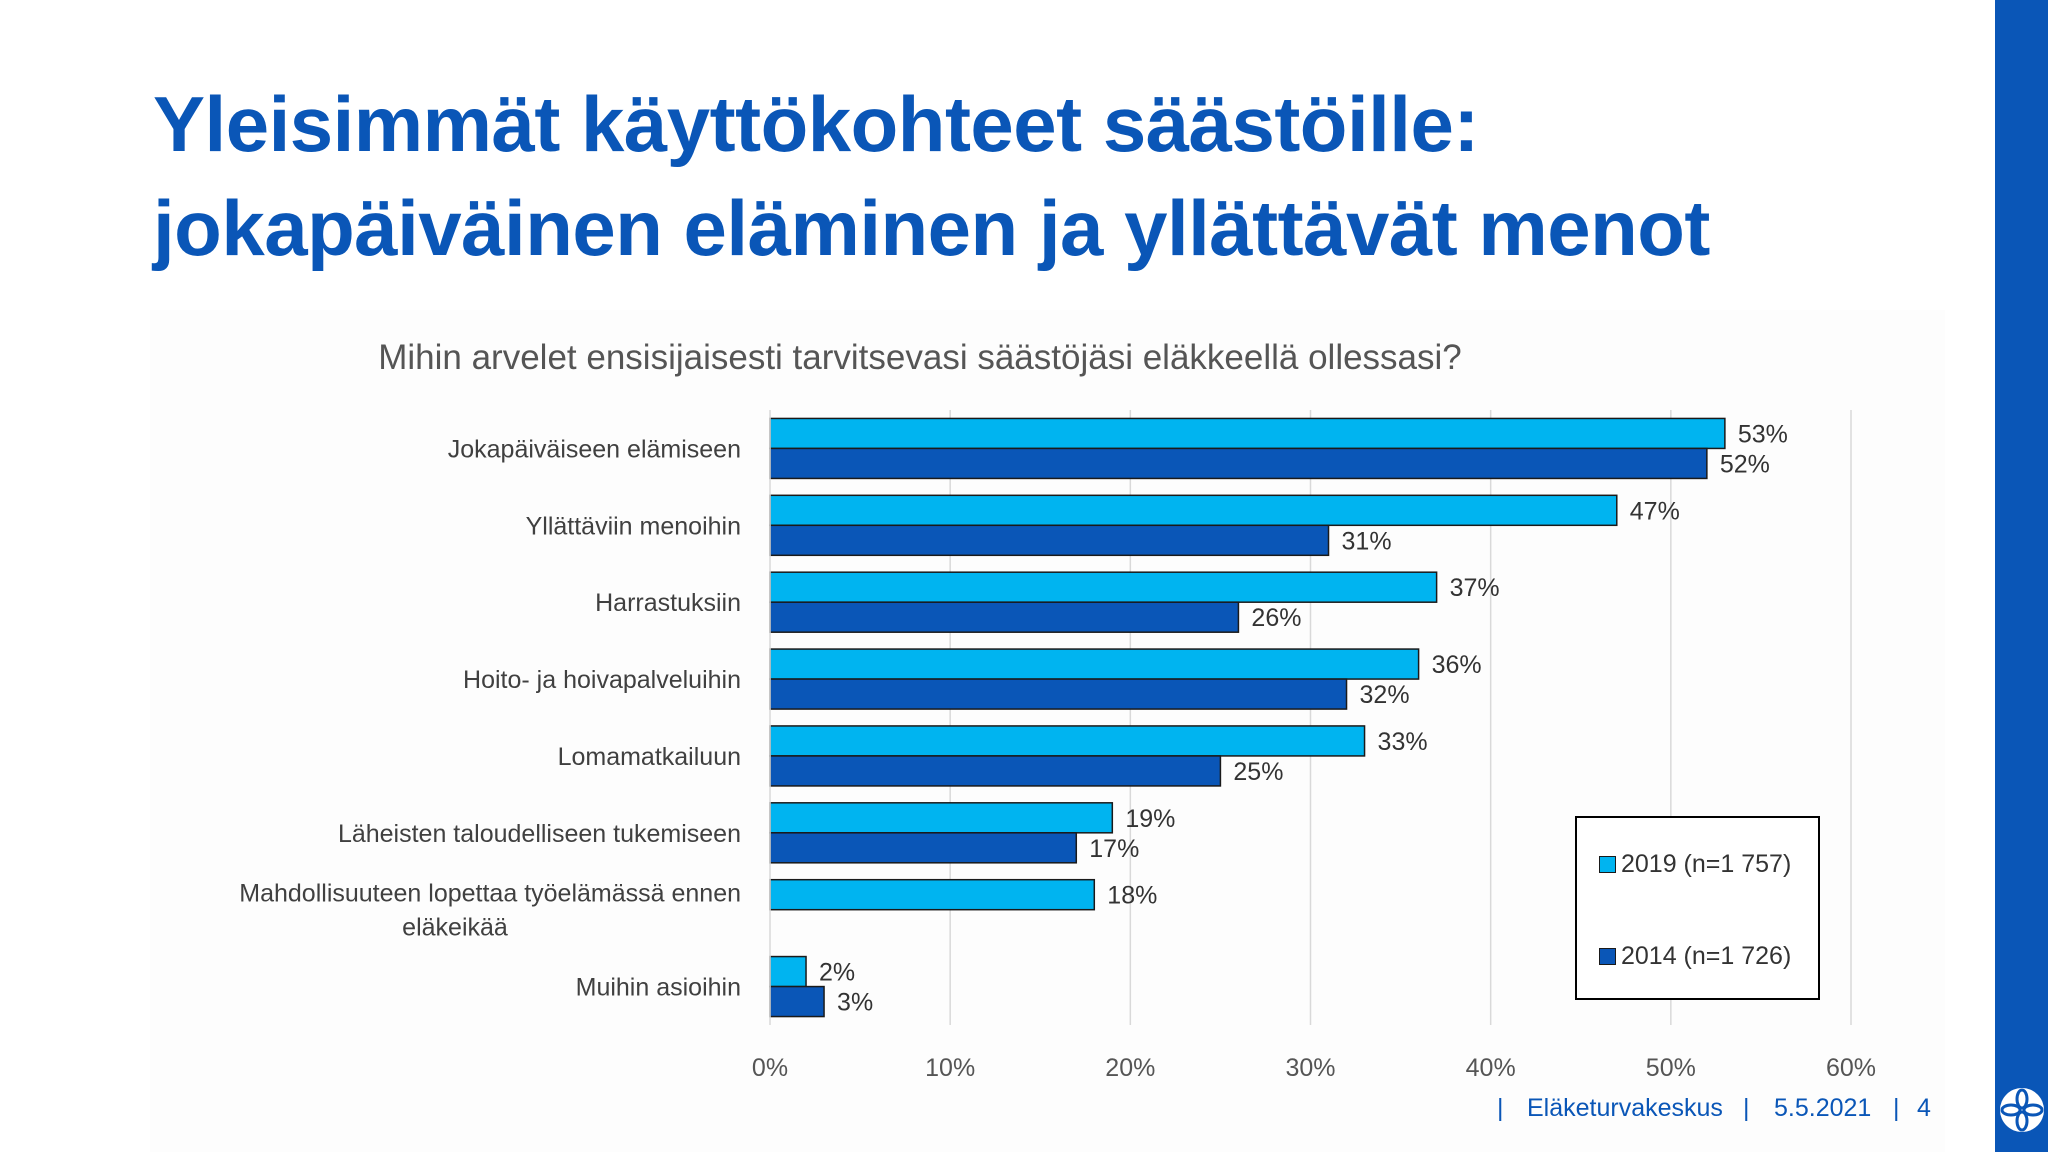  What do you see at coordinates (1150, 819) in the screenshot?
I see `data-label: 19%` at bounding box center [1150, 819].